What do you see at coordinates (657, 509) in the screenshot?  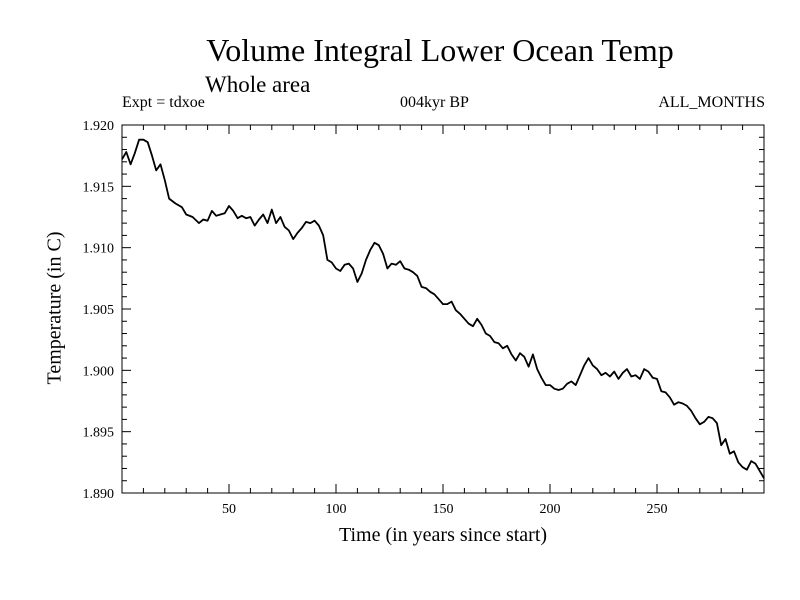 I see `x-tick-label: 250` at bounding box center [657, 509].